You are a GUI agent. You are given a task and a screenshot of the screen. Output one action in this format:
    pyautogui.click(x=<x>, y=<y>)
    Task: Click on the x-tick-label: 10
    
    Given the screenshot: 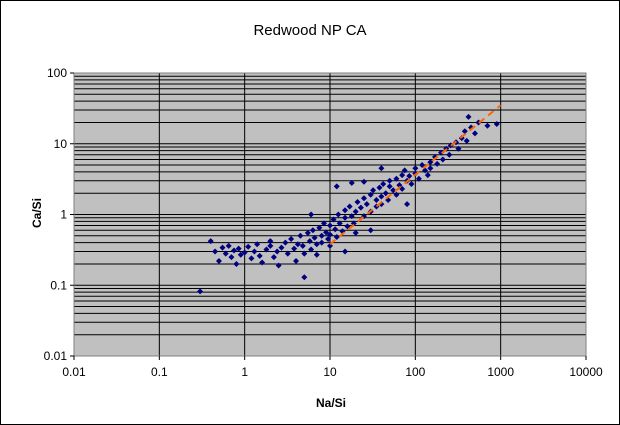 What is the action you would take?
    pyautogui.click(x=330, y=372)
    